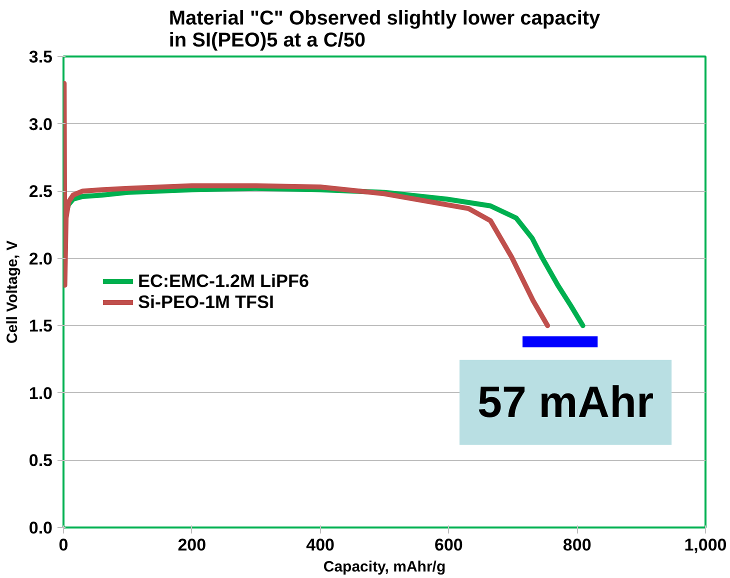 This screenshot has height=578, width=730. What do you see at coordinates (40, 460) in the screenshot?
I see `y-tick-label: 0.5` at bounding box center [40, 460].